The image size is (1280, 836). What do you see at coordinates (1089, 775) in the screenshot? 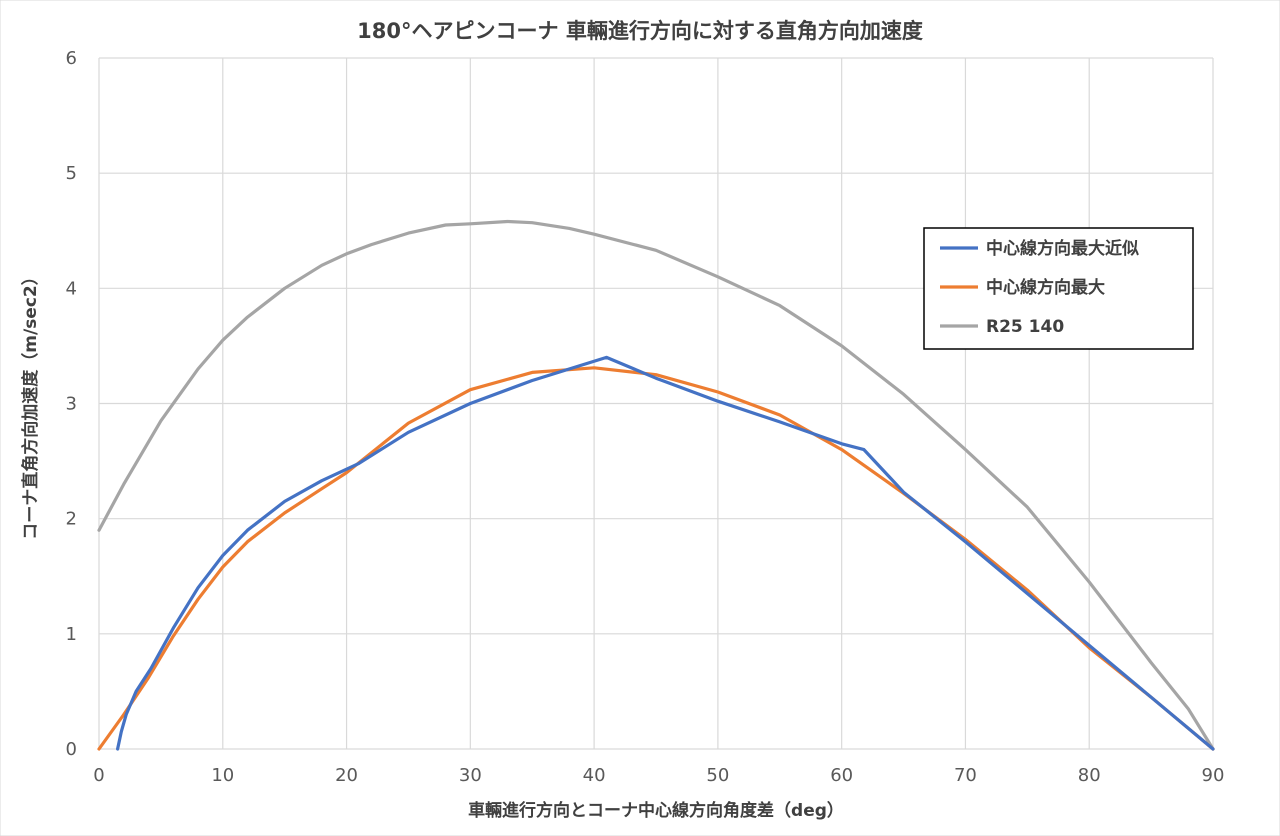
I see `x-tick-label: 80` at bounding box center [1089, 775].